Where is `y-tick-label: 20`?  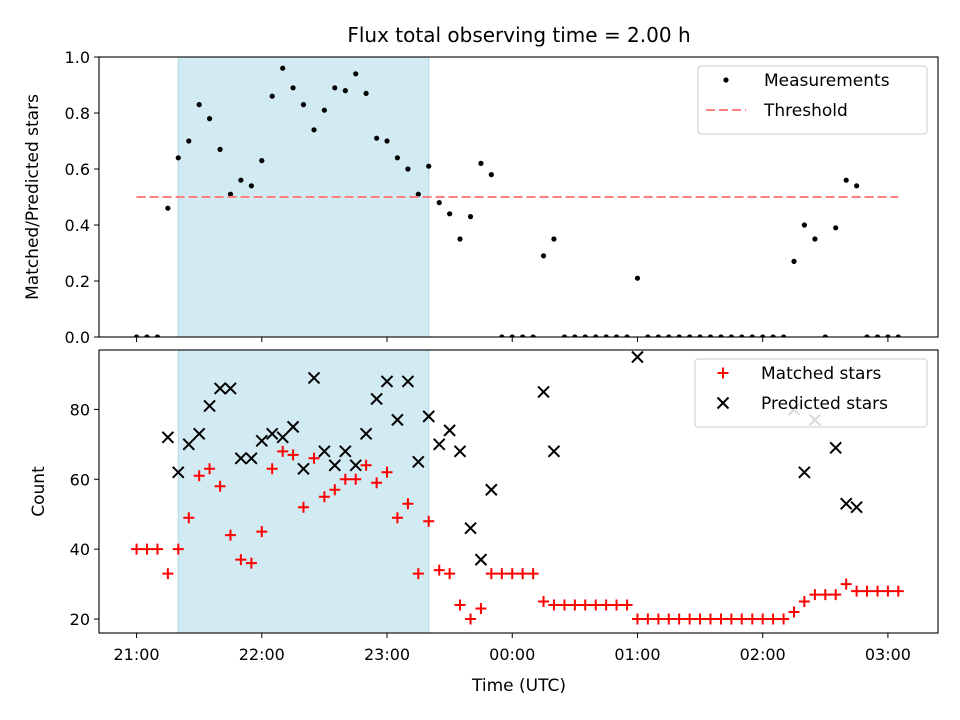 y-tick-label: 20 is located at coordinates (80, 619).